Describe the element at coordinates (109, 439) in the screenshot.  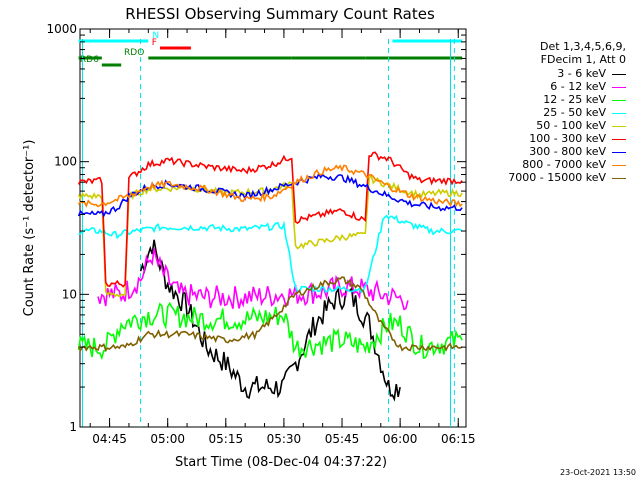
I see `x-tick-label: 04:45` at that location.